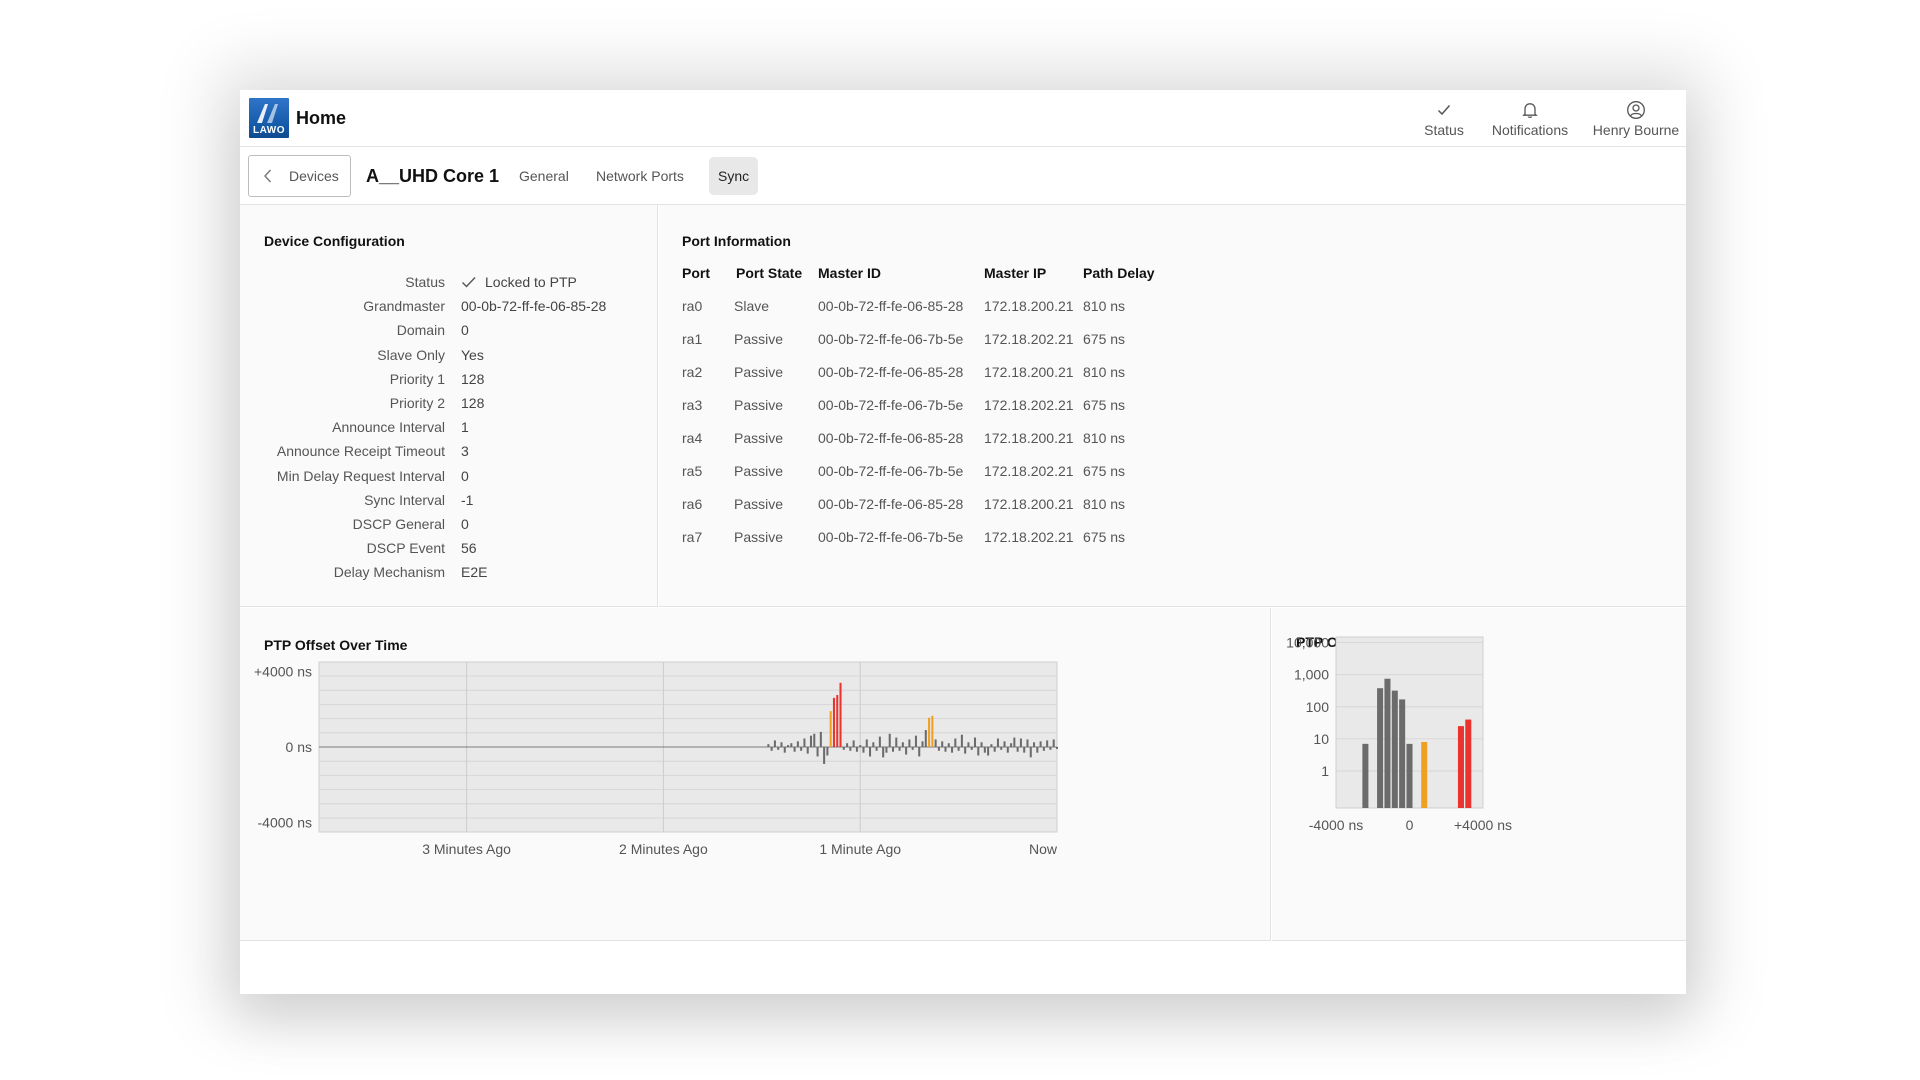 The image size is (1920, 1080). What do you see at coordinates (534, 306) in the screenshot?
I see `config-value-text: 00-0b-72-ff-fe-06-85-28` at bounding box center [534, 306].